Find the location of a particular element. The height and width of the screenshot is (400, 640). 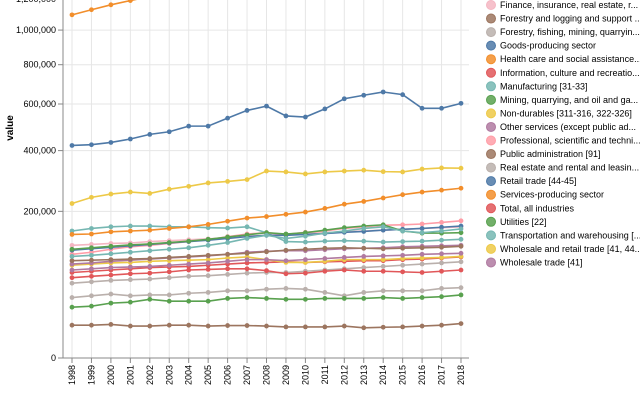

series is located at coordinates (266, 241).